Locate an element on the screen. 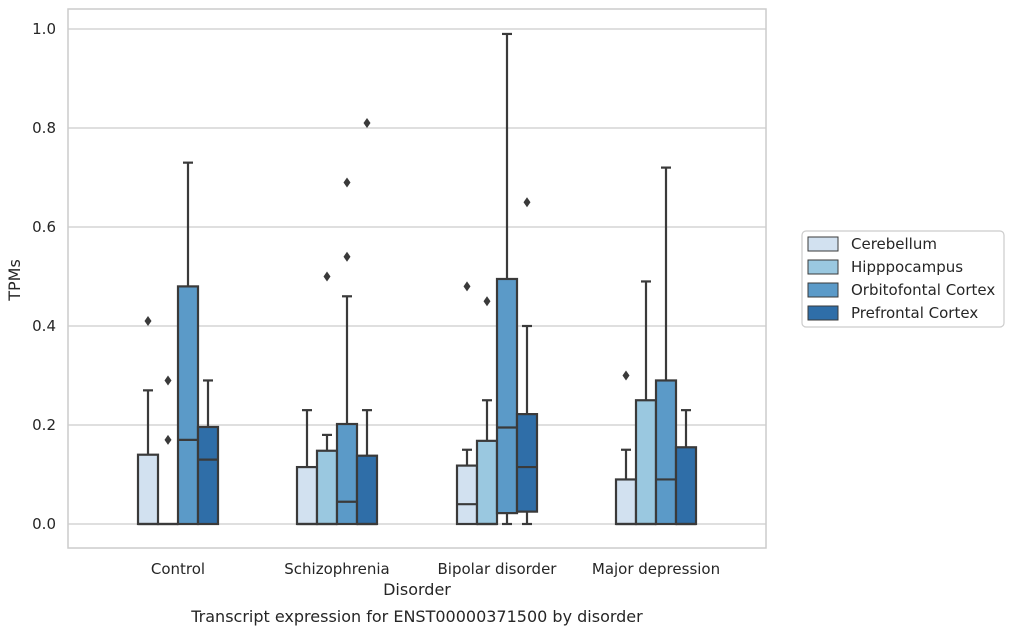 The height and width of the screenshot is (638, 1014). legend-label: Prefrontal Cortex is located at coordinates (914, 313).